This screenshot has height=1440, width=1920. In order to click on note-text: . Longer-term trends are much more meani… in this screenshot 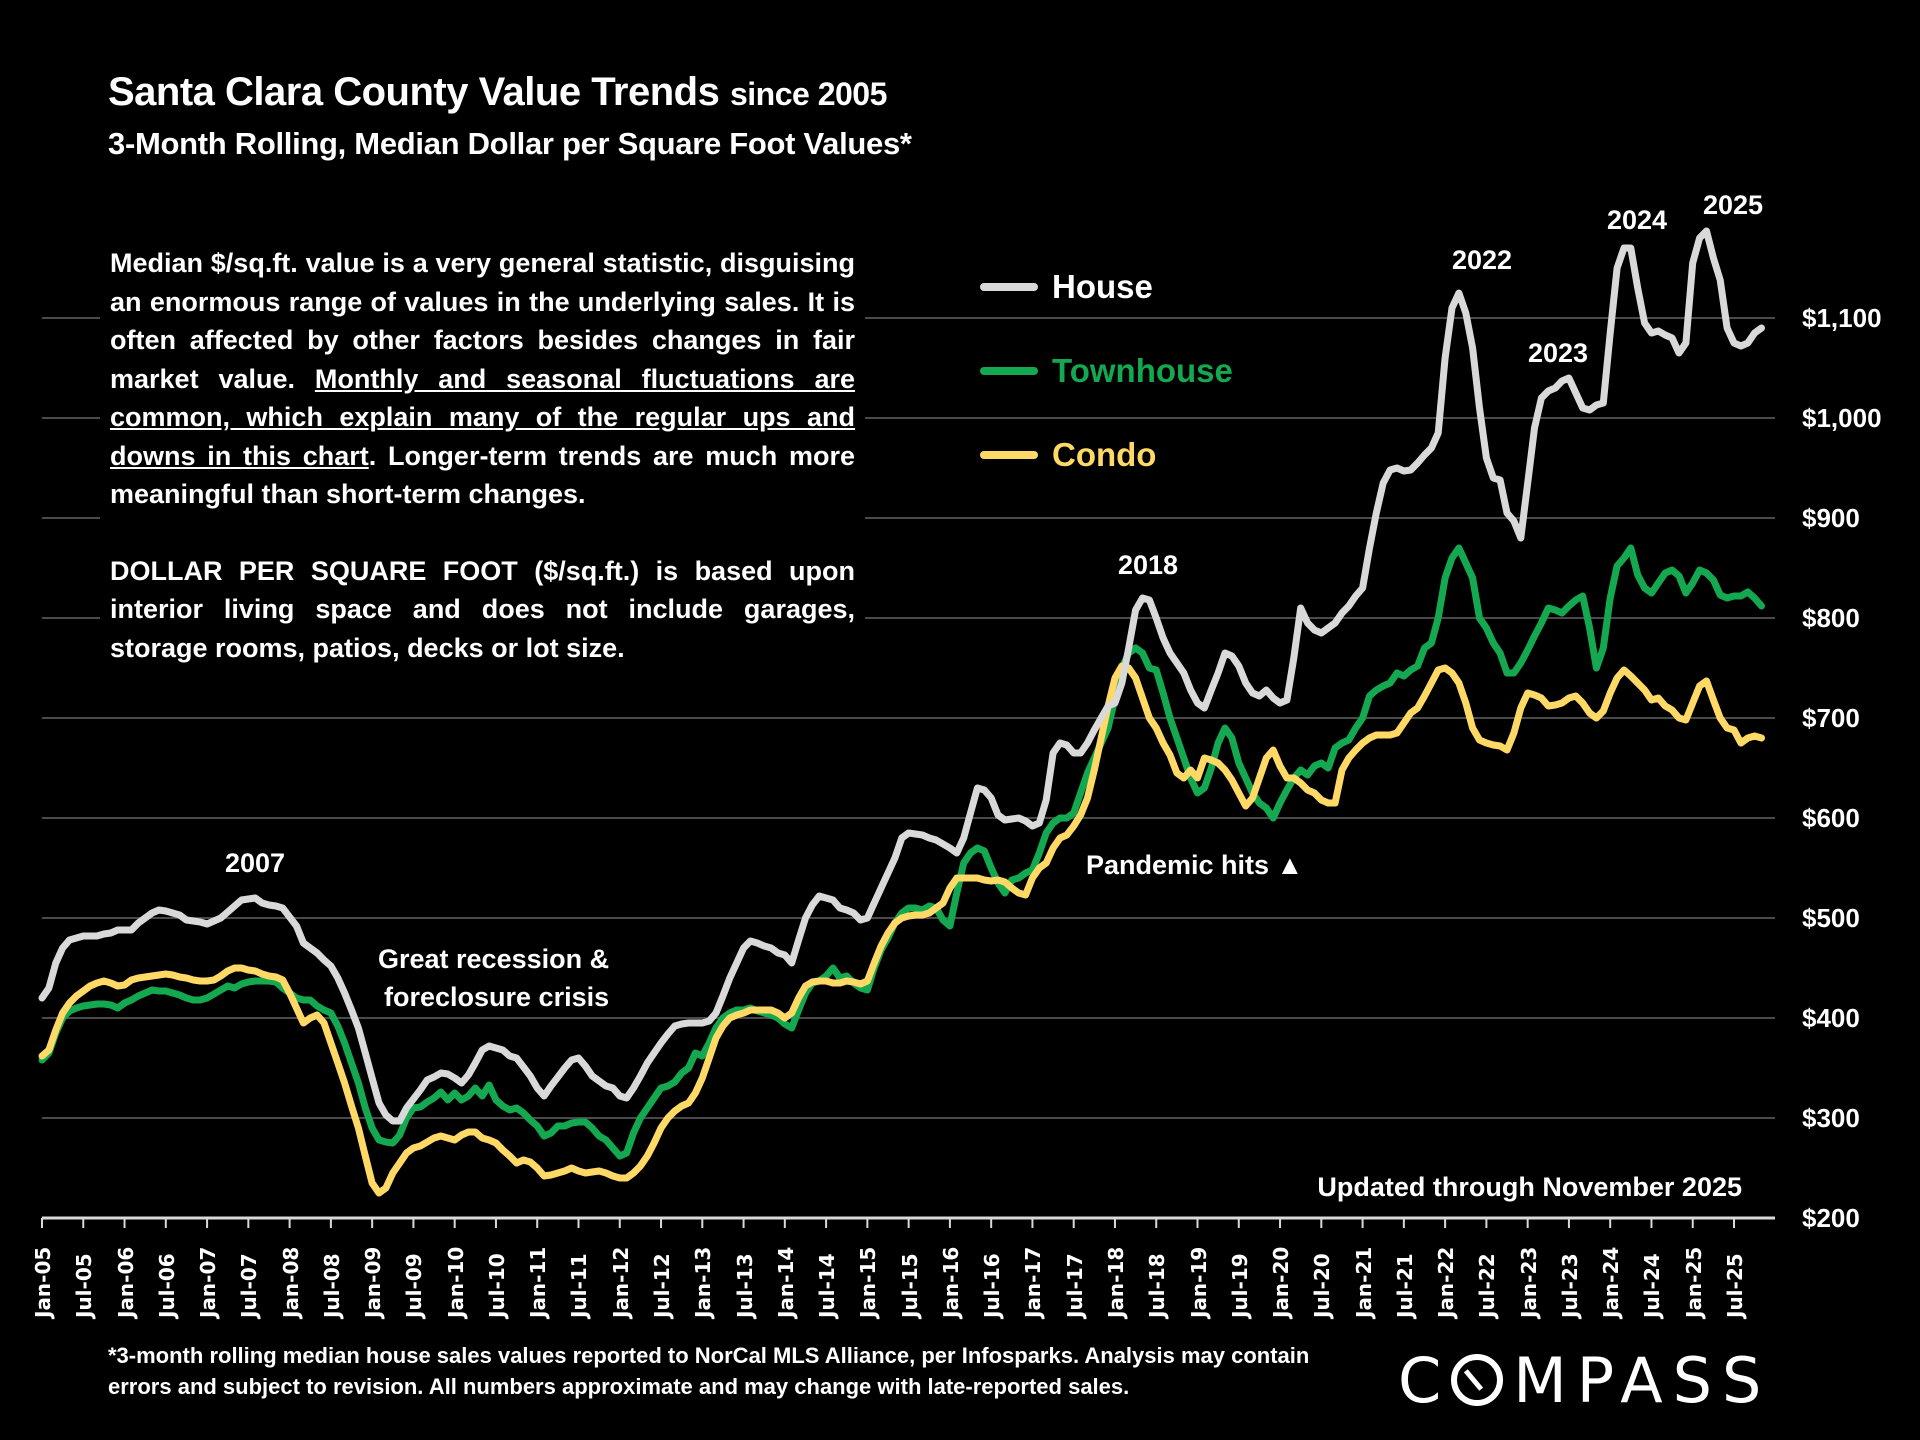, I will do `click(482, 475)`.